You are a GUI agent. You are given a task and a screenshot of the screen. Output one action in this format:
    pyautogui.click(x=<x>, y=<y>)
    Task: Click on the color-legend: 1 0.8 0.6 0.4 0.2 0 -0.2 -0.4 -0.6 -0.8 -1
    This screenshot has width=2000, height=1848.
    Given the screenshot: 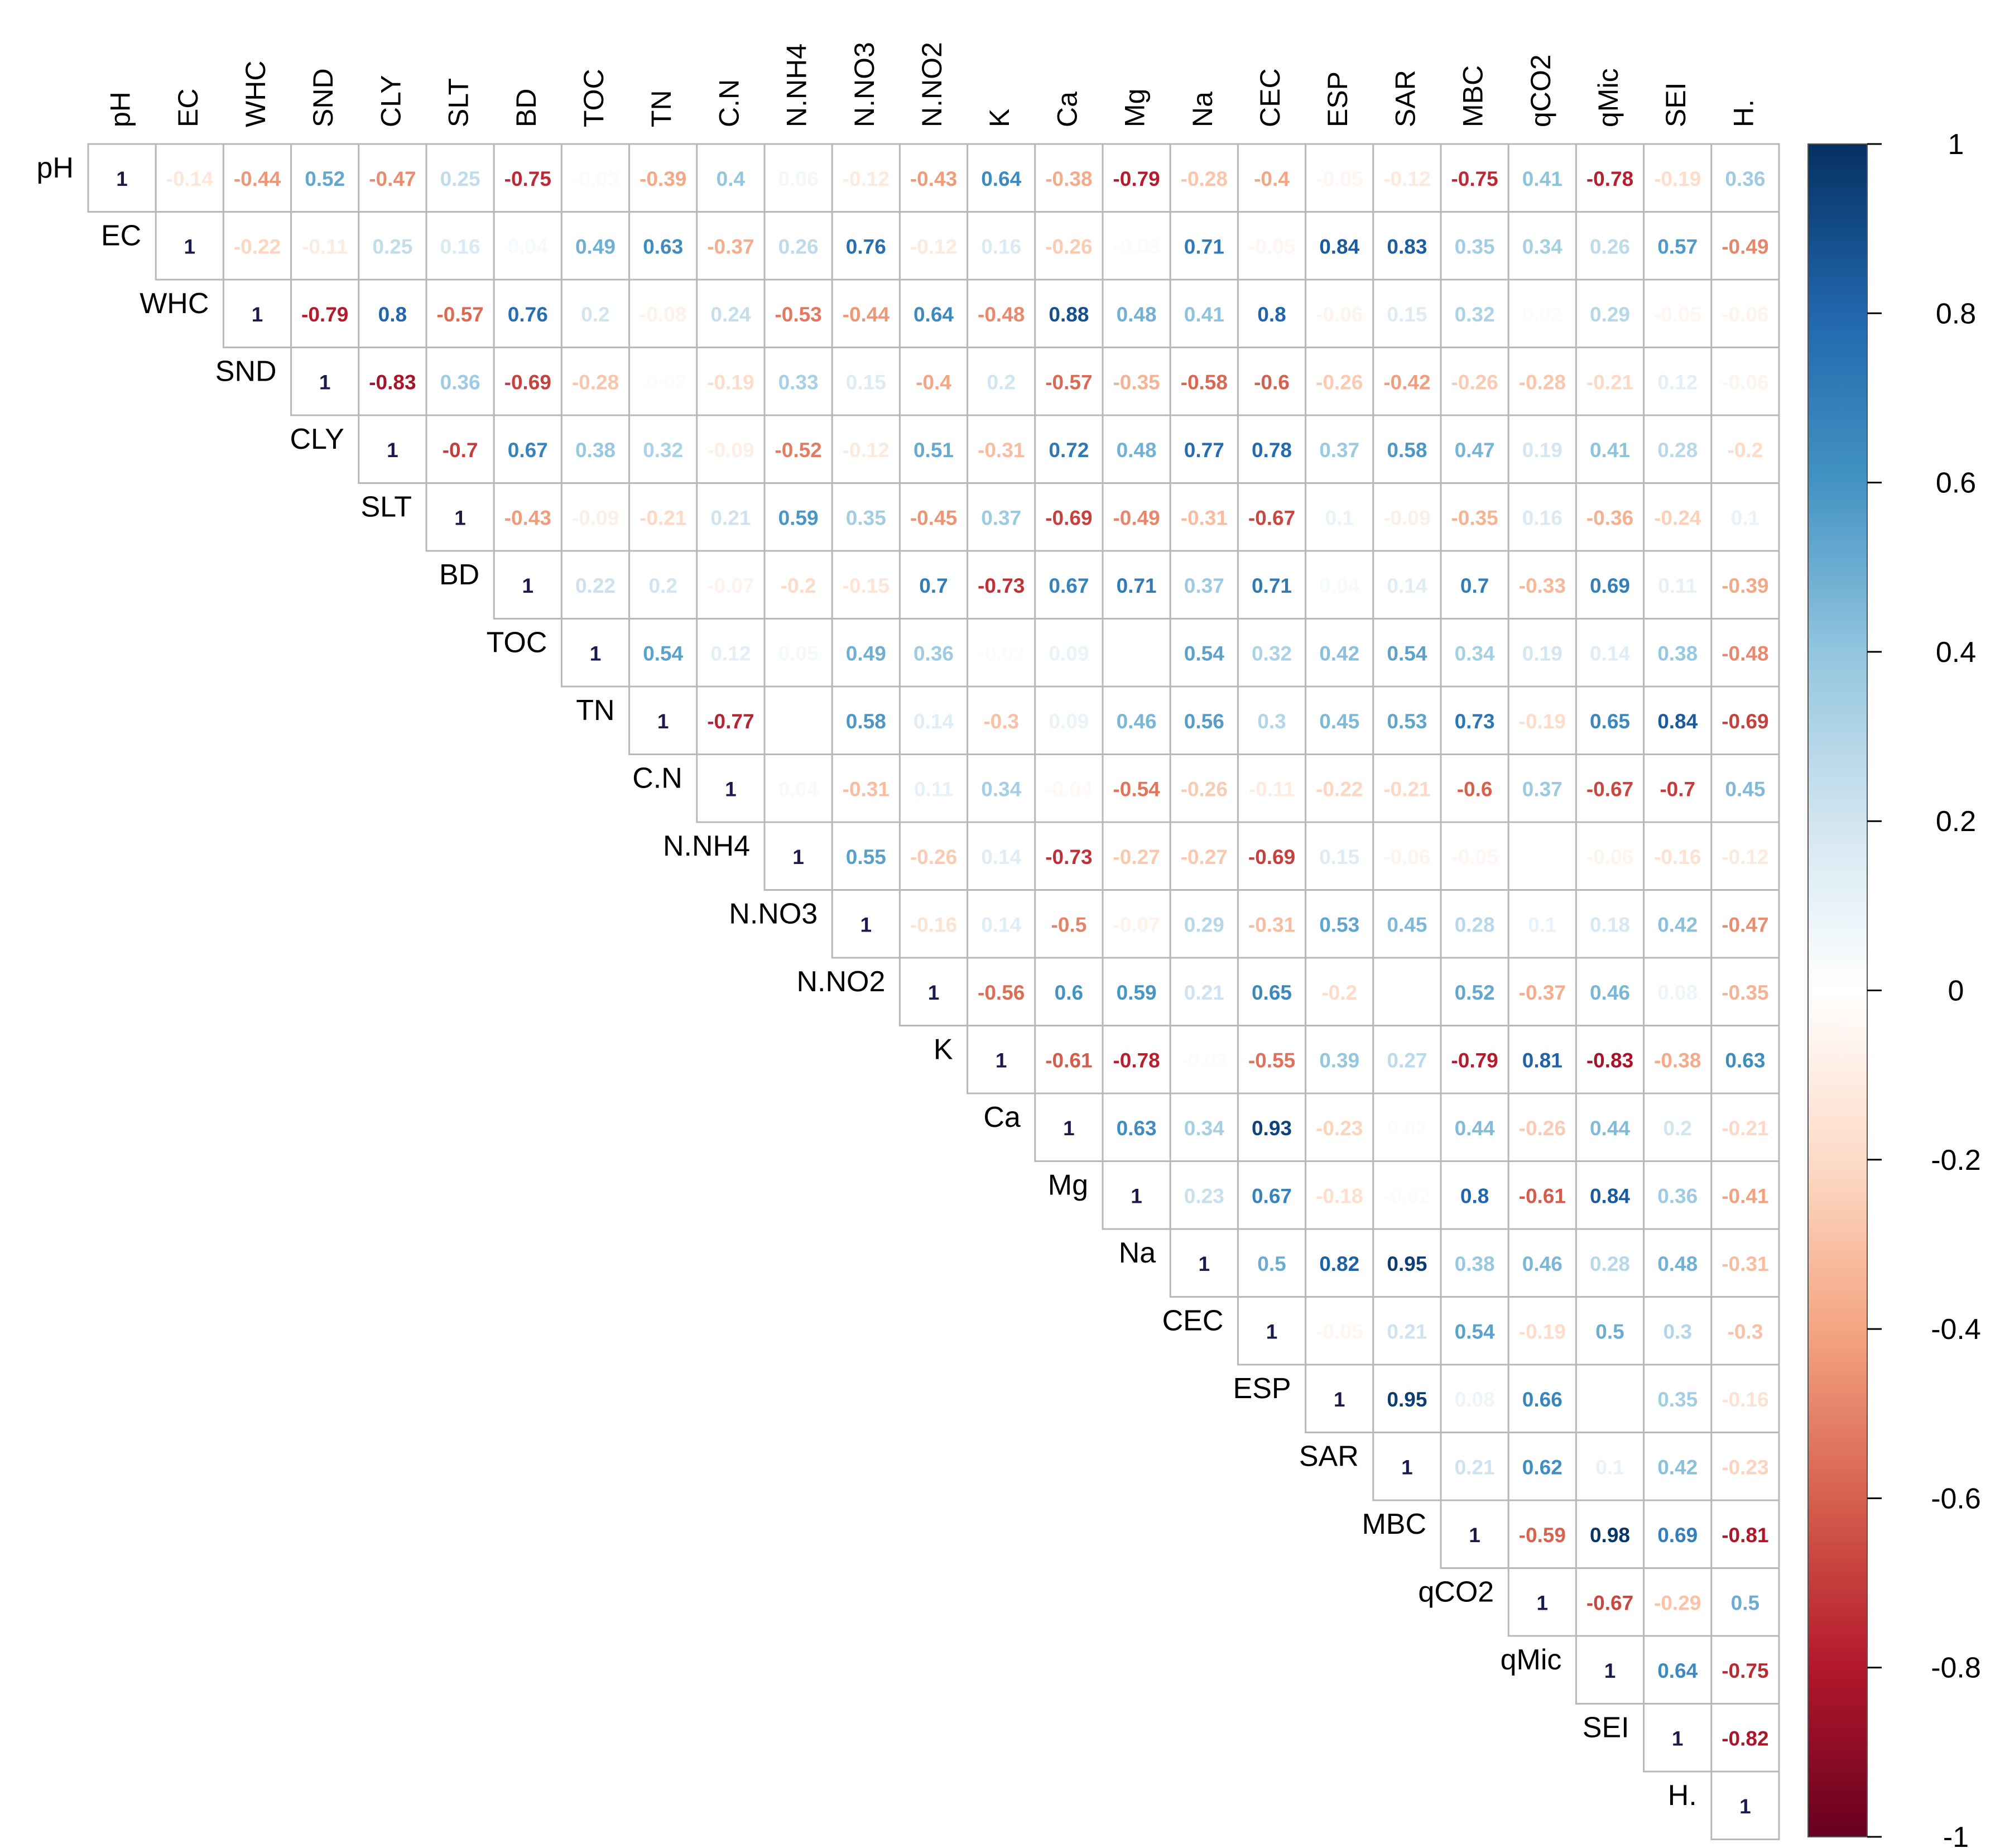 What is the action you would take?
    pyautogui.click(x=1894, y=988)
    